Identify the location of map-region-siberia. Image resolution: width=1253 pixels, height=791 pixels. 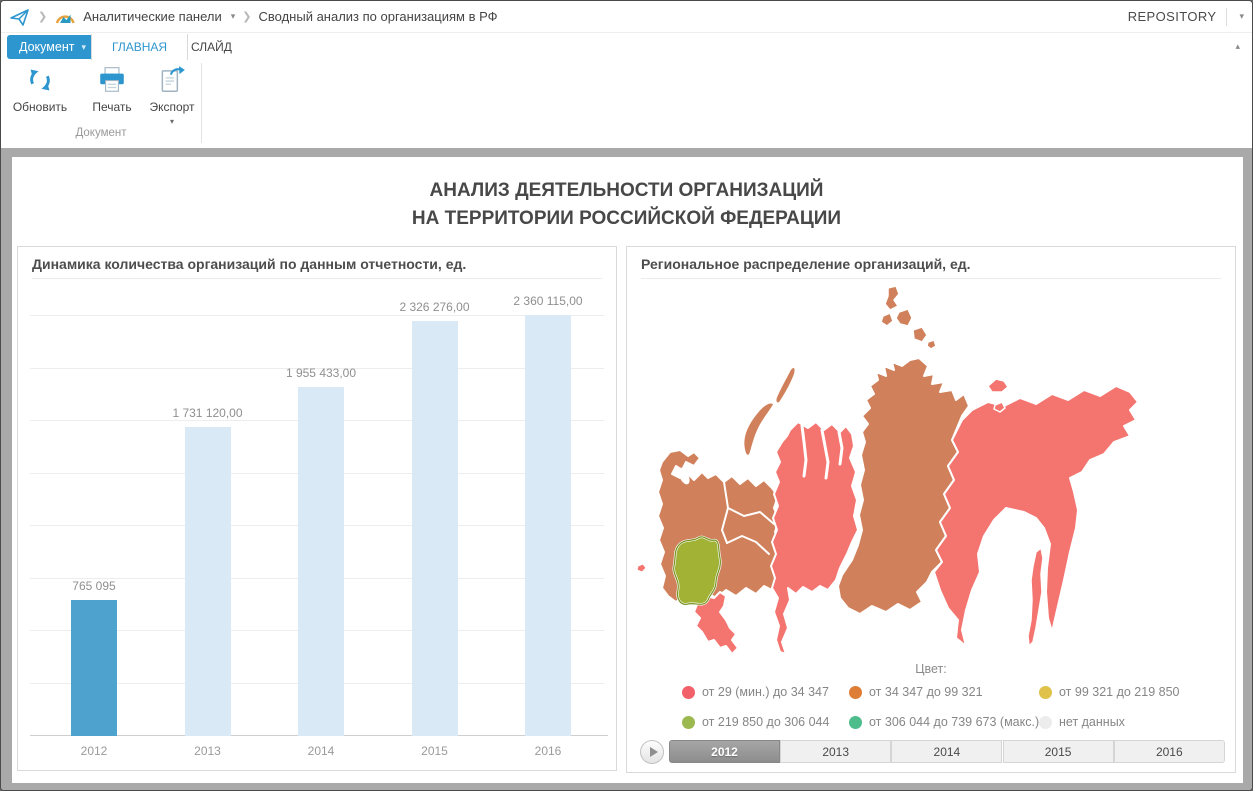
(903, 486).